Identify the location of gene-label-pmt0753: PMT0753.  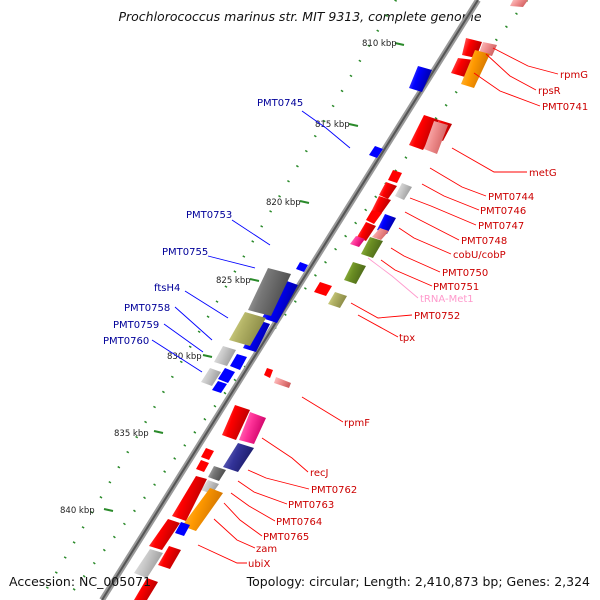
(209, 215).